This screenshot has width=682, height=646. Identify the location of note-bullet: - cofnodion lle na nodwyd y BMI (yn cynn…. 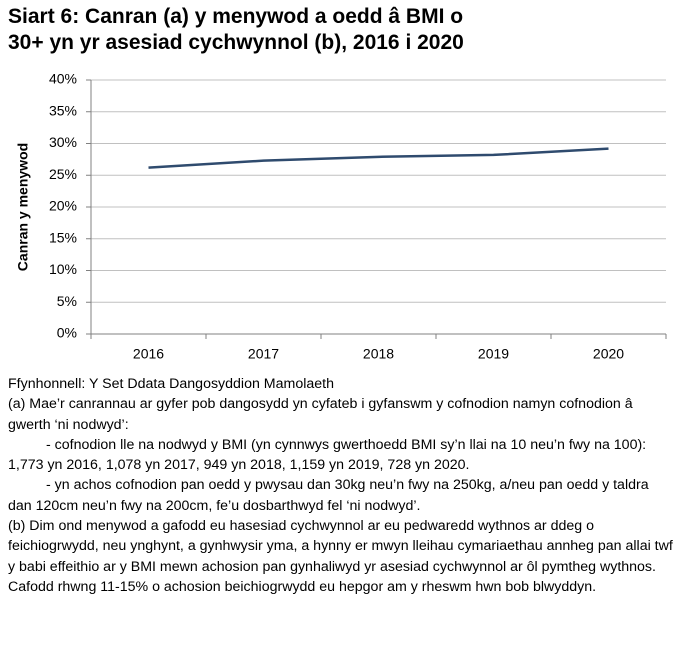
(327, 455).